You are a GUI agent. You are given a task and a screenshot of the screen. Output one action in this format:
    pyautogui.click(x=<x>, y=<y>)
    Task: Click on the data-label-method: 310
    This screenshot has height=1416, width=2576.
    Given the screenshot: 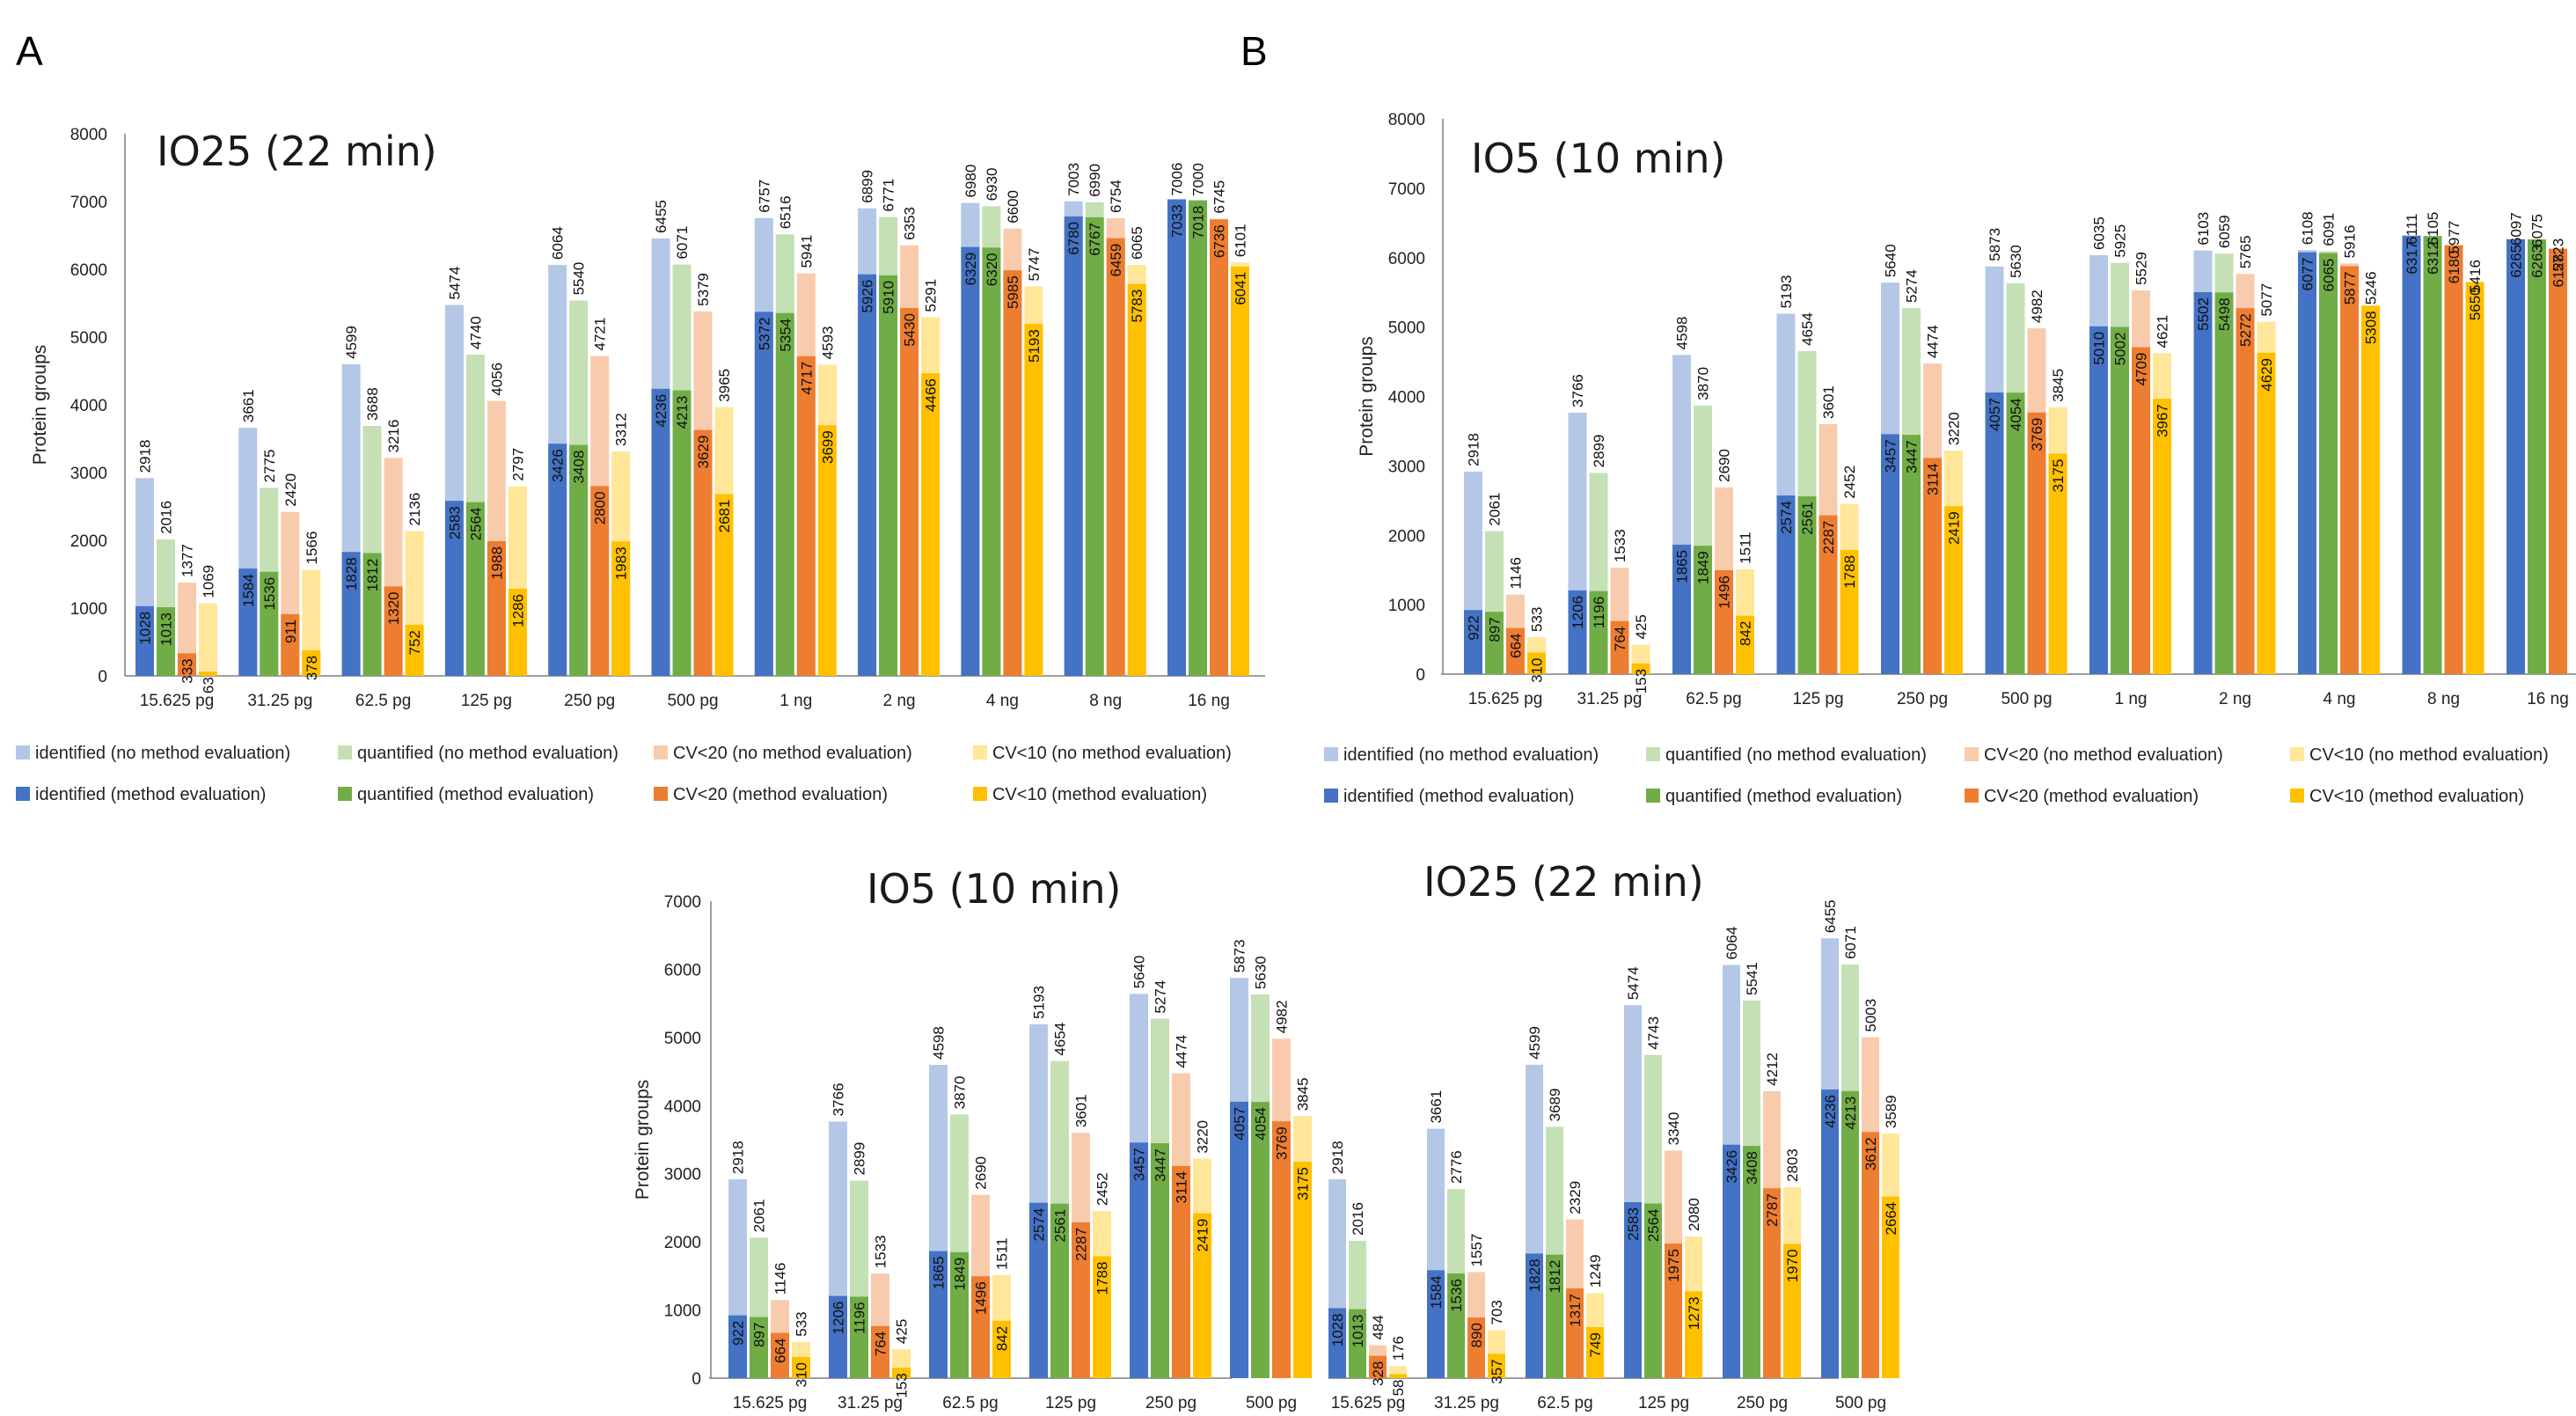 What is the action you would take?
    pyautogui.click(x=802, y=1374)
    